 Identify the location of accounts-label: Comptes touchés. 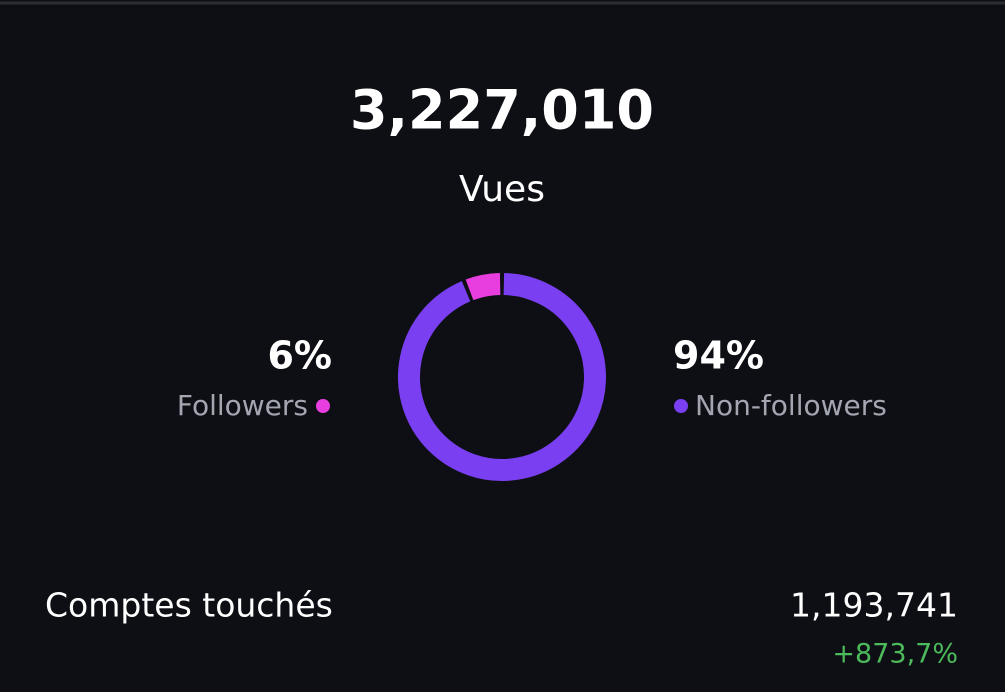
(189, 605).